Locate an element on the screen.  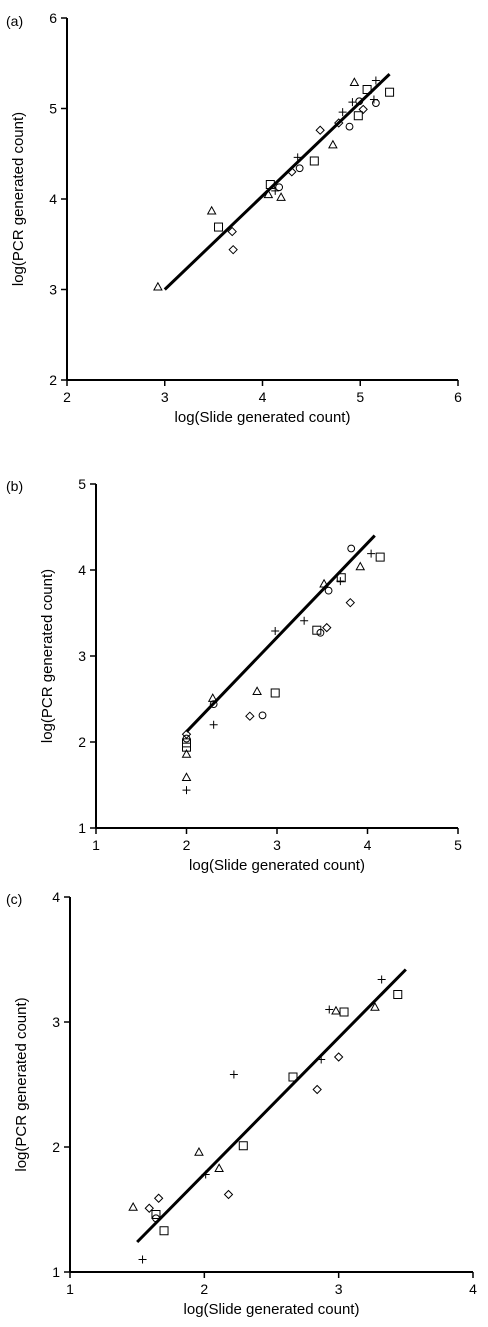
panel-label: (c) is located at coordinates (14, 899).